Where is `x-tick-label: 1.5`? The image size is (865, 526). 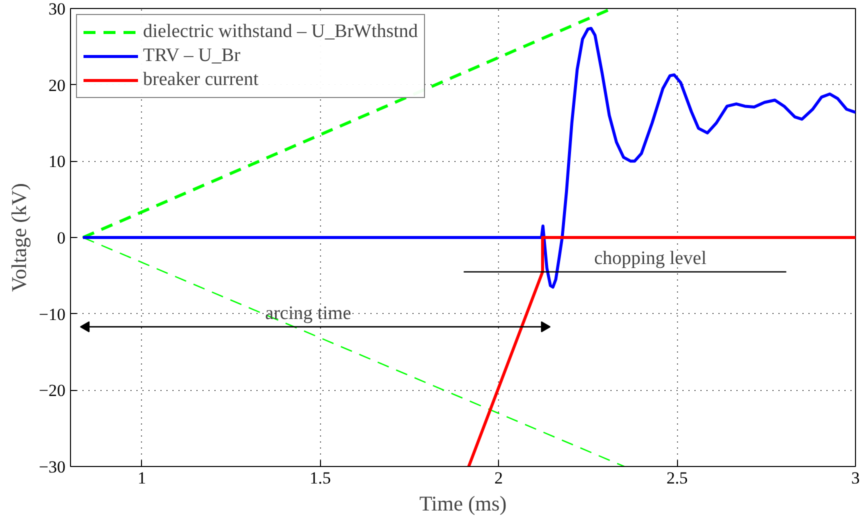 x-tick-label: 1.5 is located at coordinates (320, 478).